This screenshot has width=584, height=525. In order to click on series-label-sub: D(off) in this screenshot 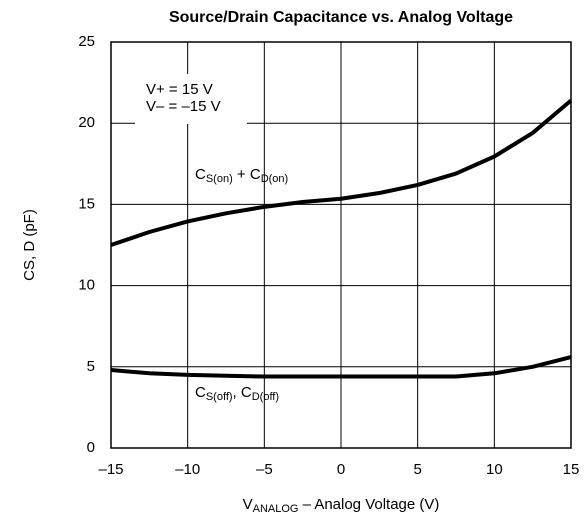, I will do `click(265, 397)`.